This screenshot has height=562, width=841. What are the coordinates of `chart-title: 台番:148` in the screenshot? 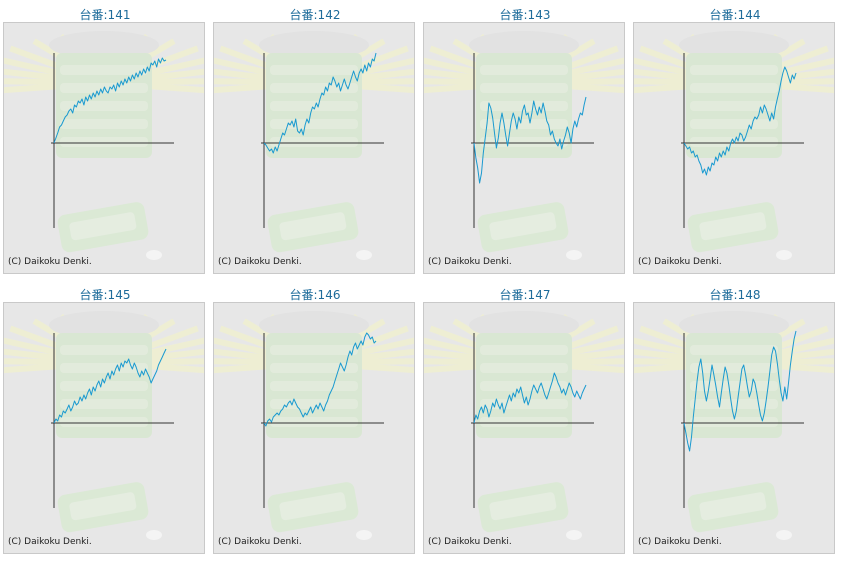 It's located at (735, 295).